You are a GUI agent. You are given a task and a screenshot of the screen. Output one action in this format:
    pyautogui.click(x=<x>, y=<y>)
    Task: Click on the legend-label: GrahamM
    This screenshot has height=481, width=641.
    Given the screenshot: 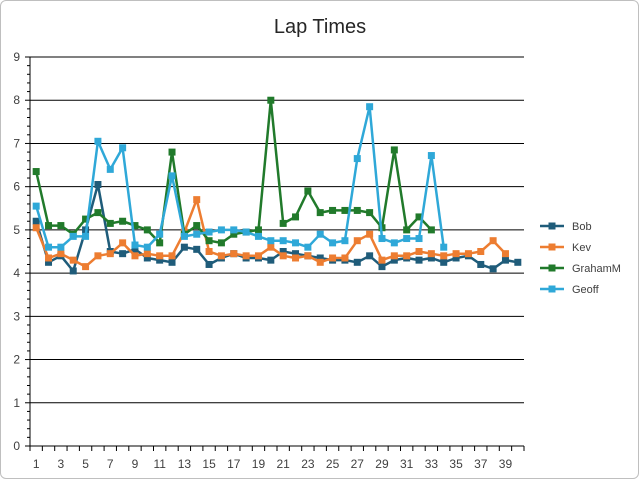 What is the action you would take?
    pyautogui.click(x=596, y=269)
    